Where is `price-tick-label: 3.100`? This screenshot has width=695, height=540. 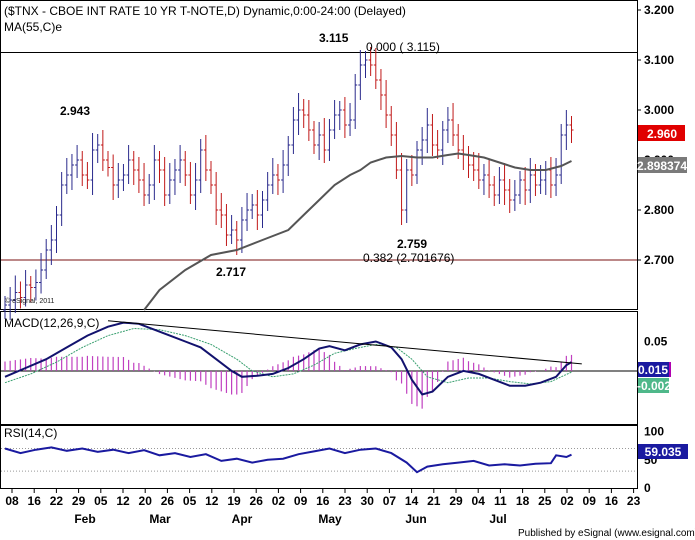 price-tick-label: 3.100 is located at coordinates (659, 60).